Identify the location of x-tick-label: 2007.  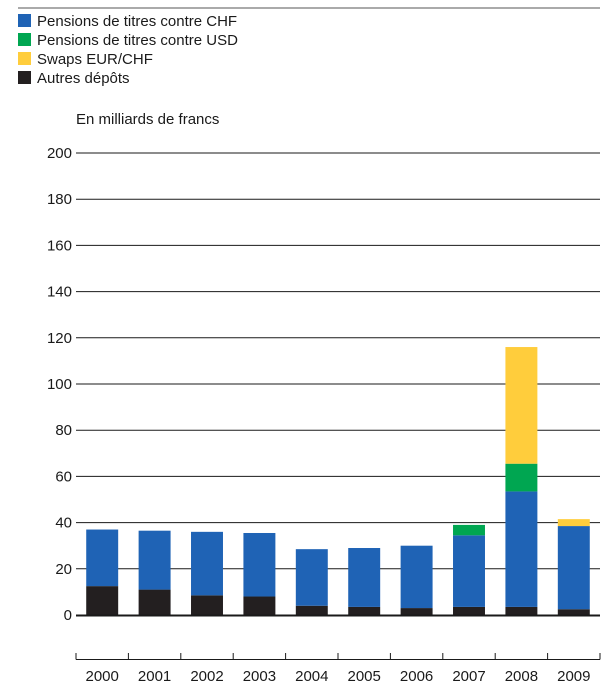
(468, 676).